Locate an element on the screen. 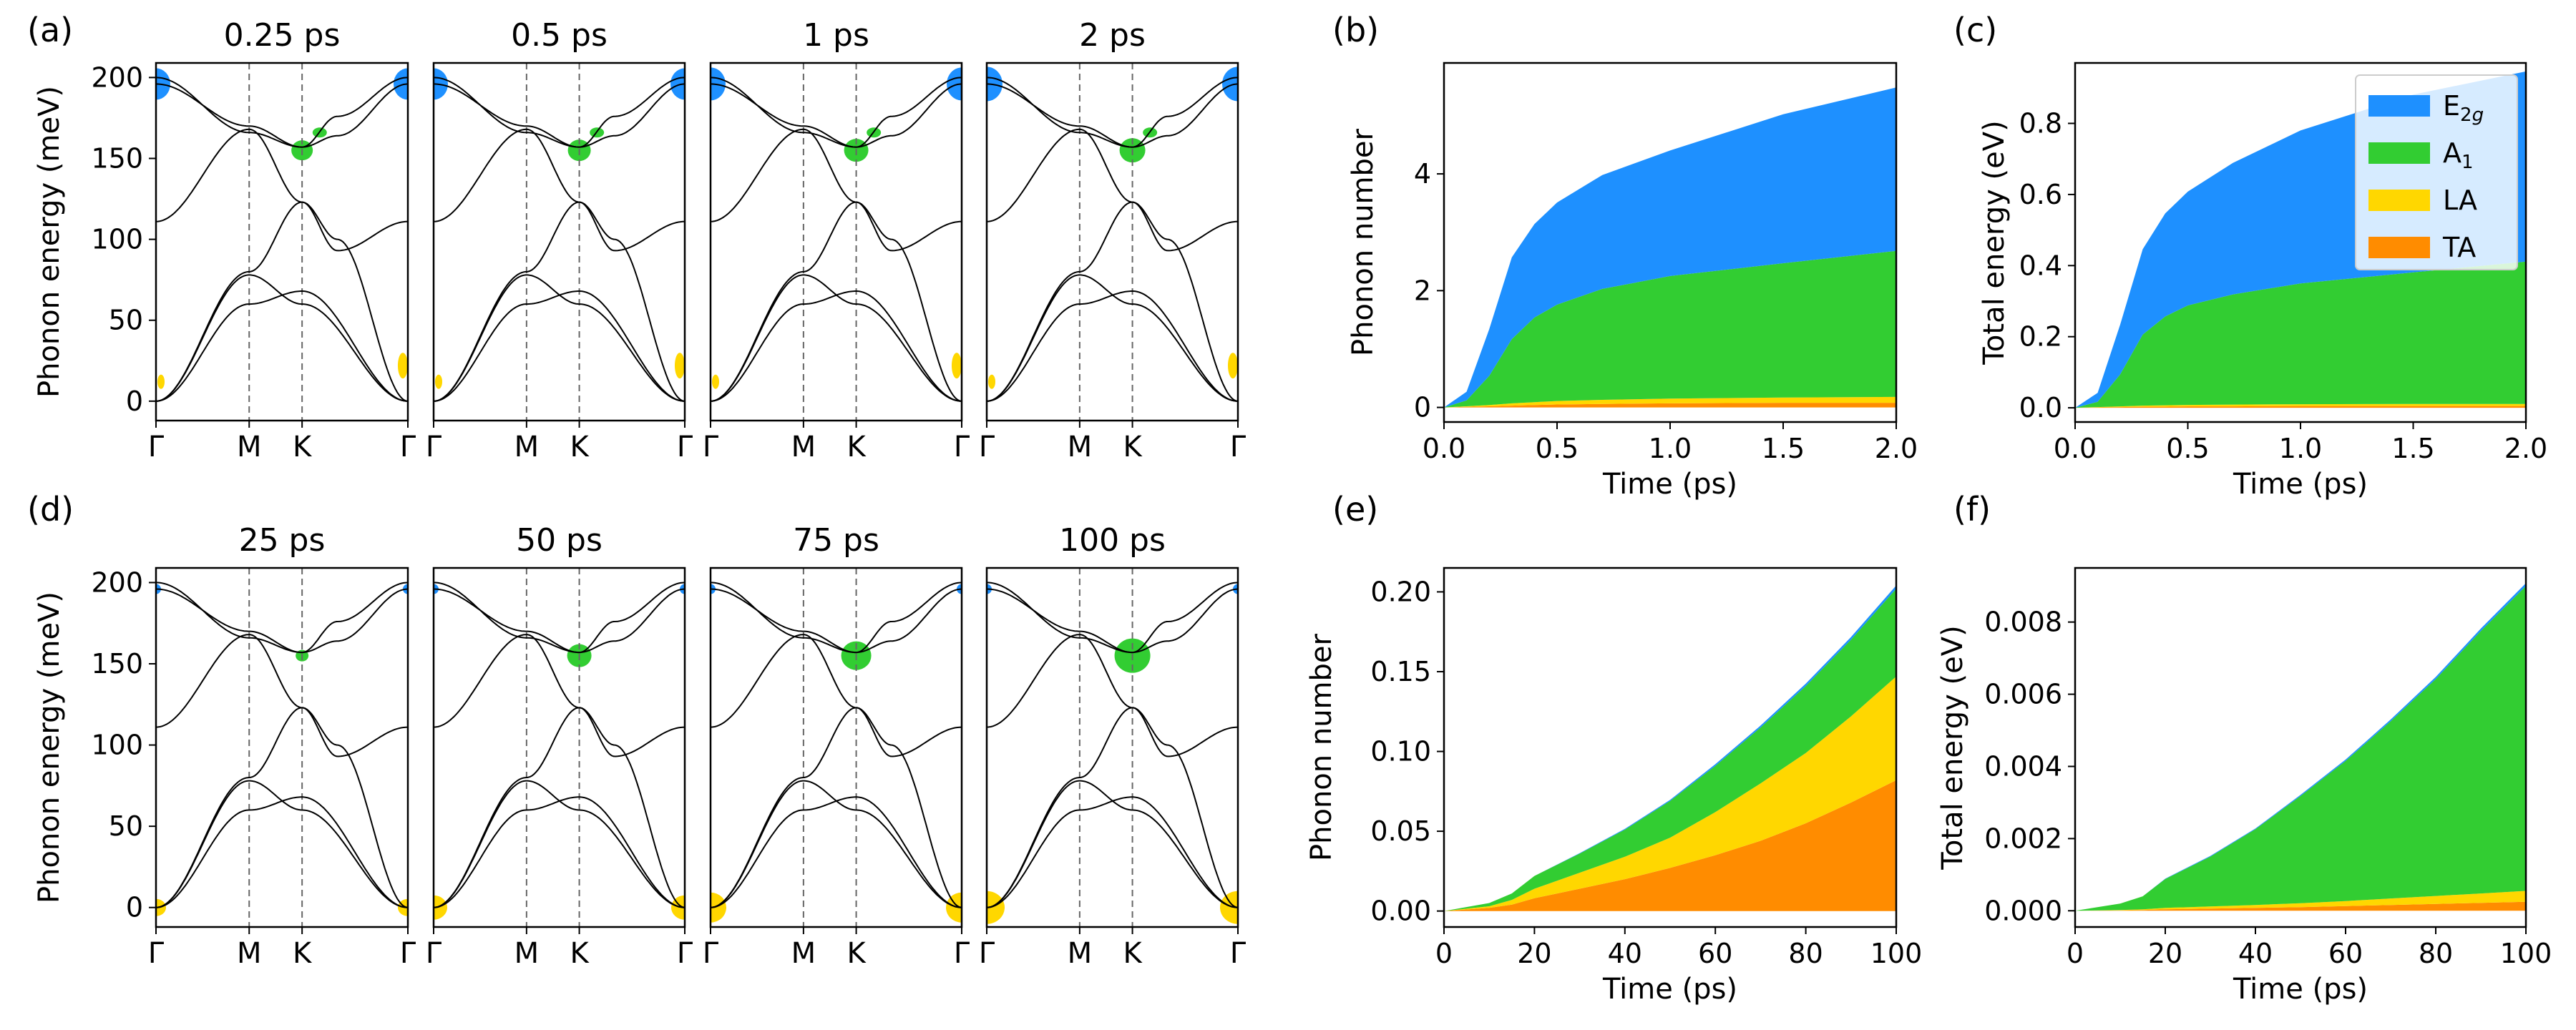  legend-box is located at coordinates (2436, 172).